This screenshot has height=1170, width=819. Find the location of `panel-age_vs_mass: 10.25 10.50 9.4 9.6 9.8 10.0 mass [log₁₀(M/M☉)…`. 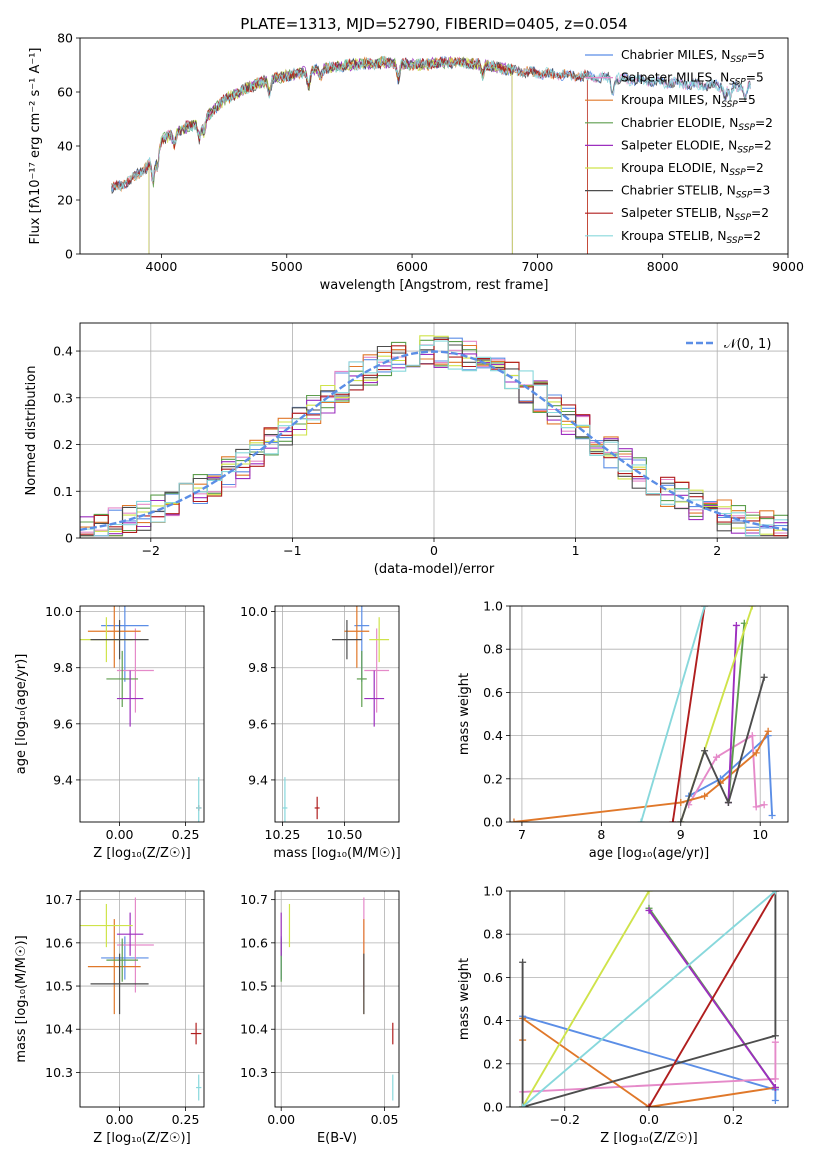

panel-age_vs_mass: 10.25 10.50 9.4 9.6 9.8 10.0 mass [log₁₀(M/M☉)… is located at coordinates (320, 732).